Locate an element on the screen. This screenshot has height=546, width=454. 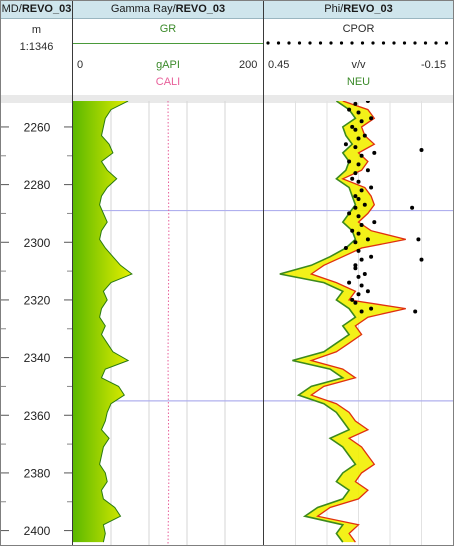
depth-tick-label: 2380 is located at coordinates (37, 473).